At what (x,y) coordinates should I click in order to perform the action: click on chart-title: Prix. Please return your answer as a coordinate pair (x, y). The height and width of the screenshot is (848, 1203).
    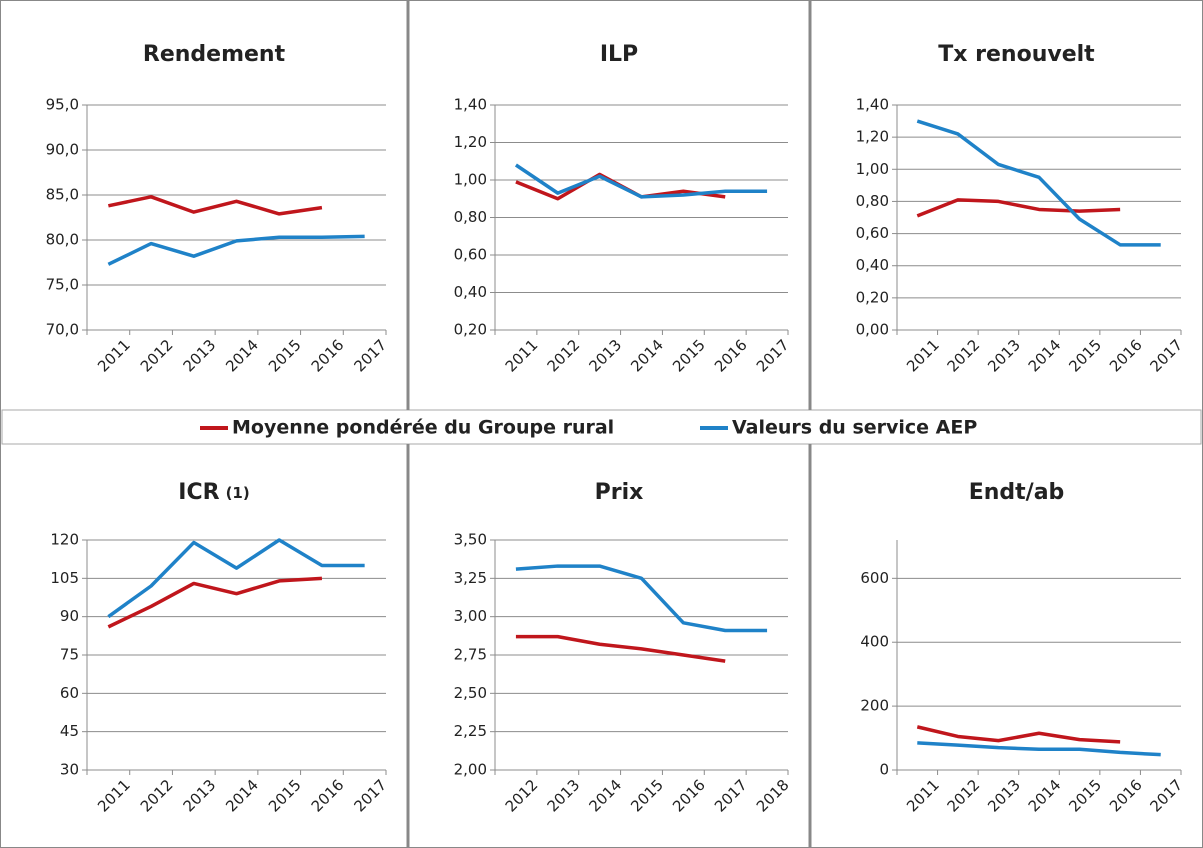
    Looking at the image, I should click on (619, 492).